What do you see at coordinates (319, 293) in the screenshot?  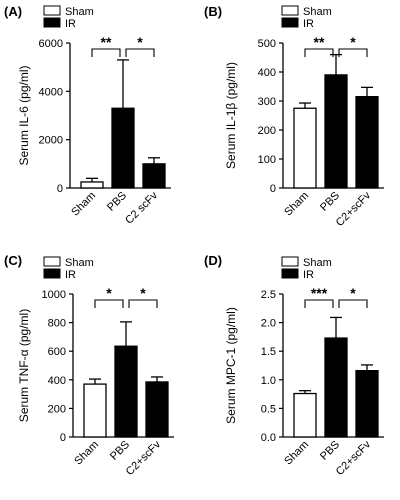 I see `significance-label: ***` at bounding box center [319, 293].